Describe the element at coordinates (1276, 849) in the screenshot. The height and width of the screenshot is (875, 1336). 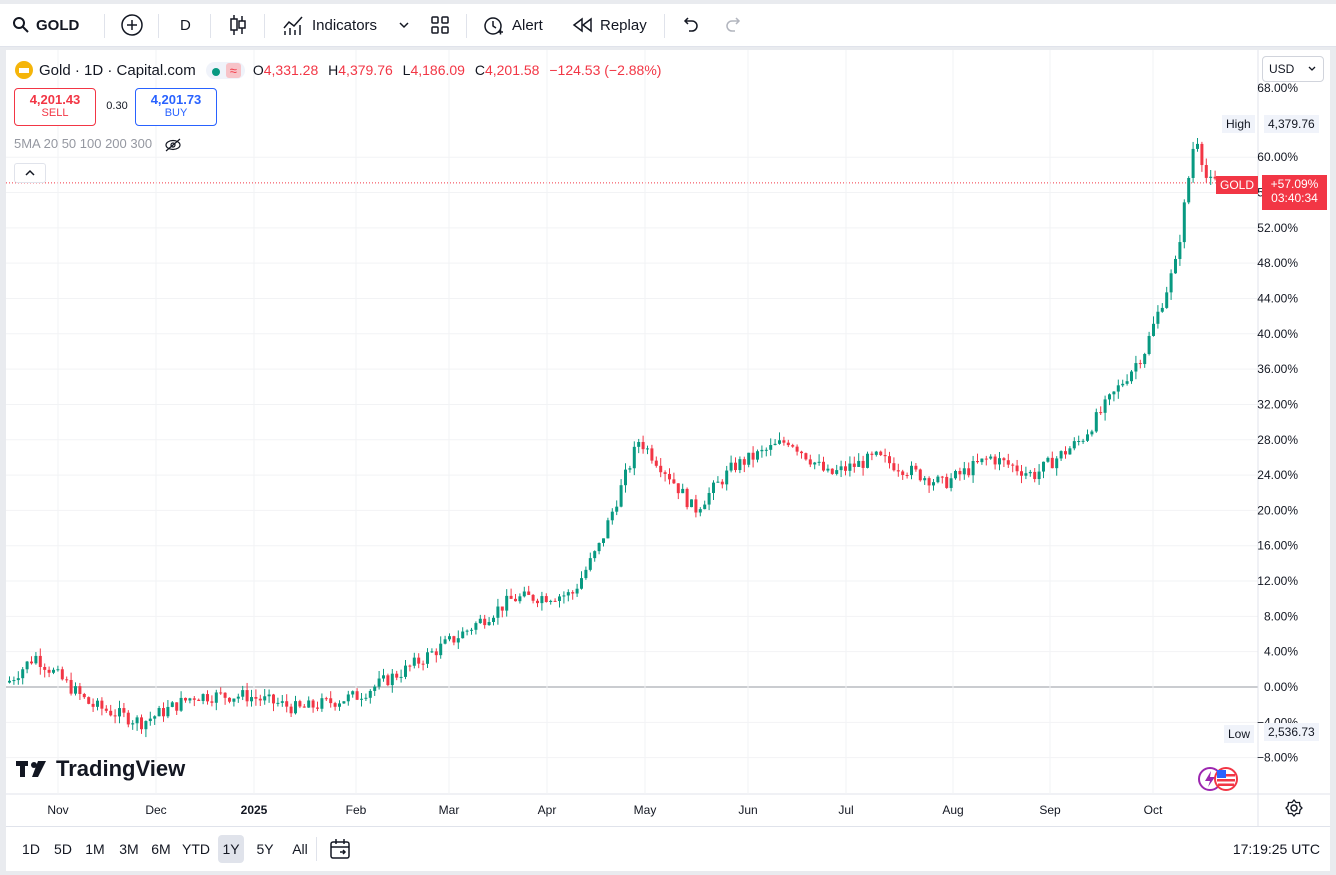
I see `utc-clock: 17:19:25 UTC` at that location.